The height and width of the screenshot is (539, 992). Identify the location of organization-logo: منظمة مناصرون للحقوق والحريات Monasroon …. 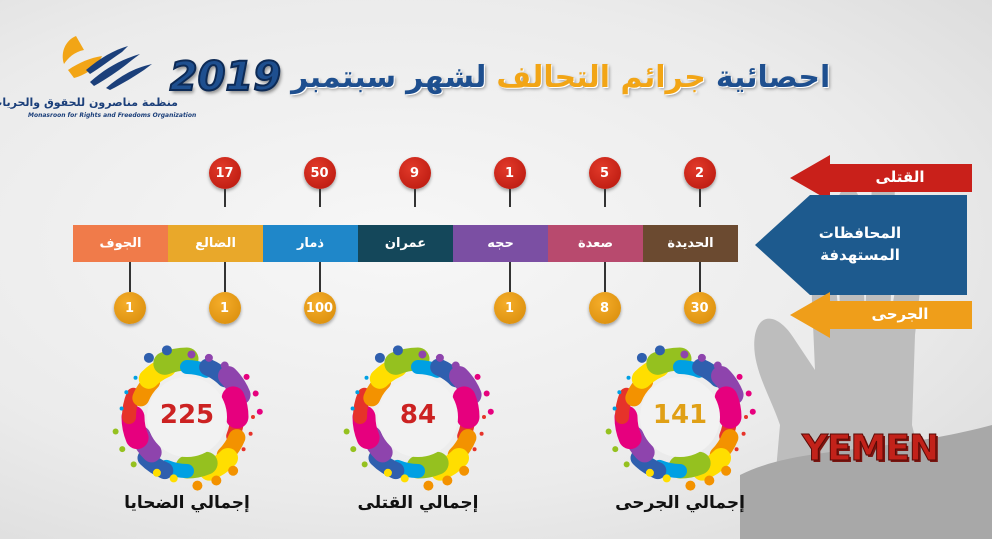
(98, 77).